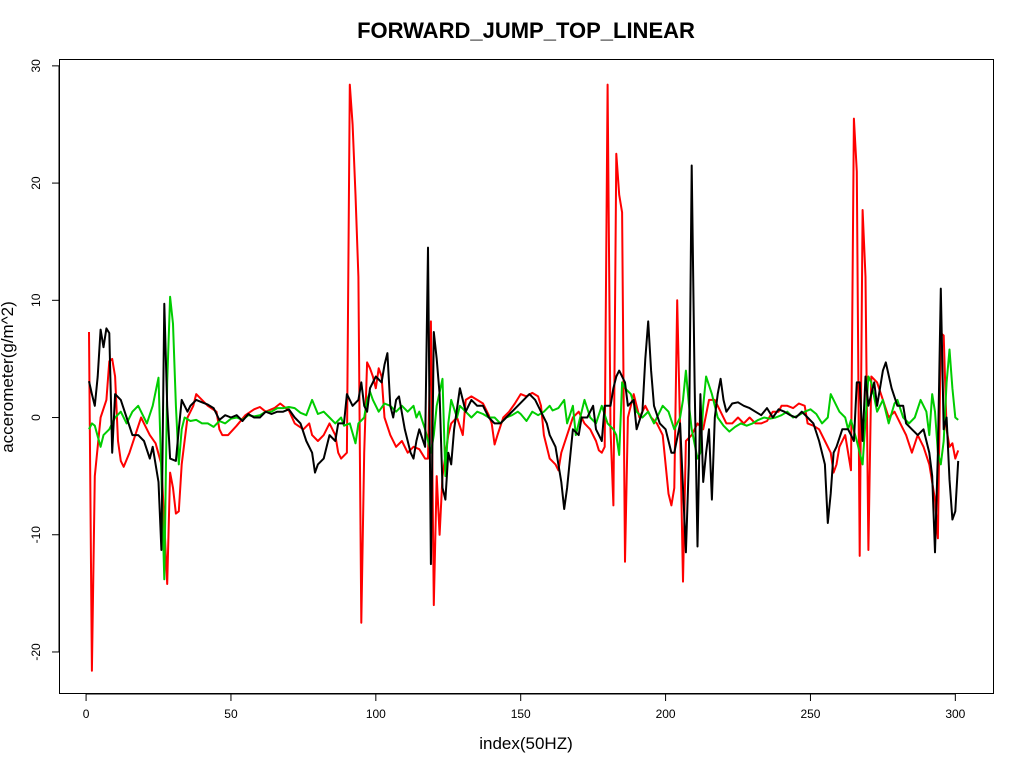  Describe the element at coordinates (526, 30) in the screenshot. I see `chart-title: FORWARD_JUMP_TOP_LINEAR` at that location.